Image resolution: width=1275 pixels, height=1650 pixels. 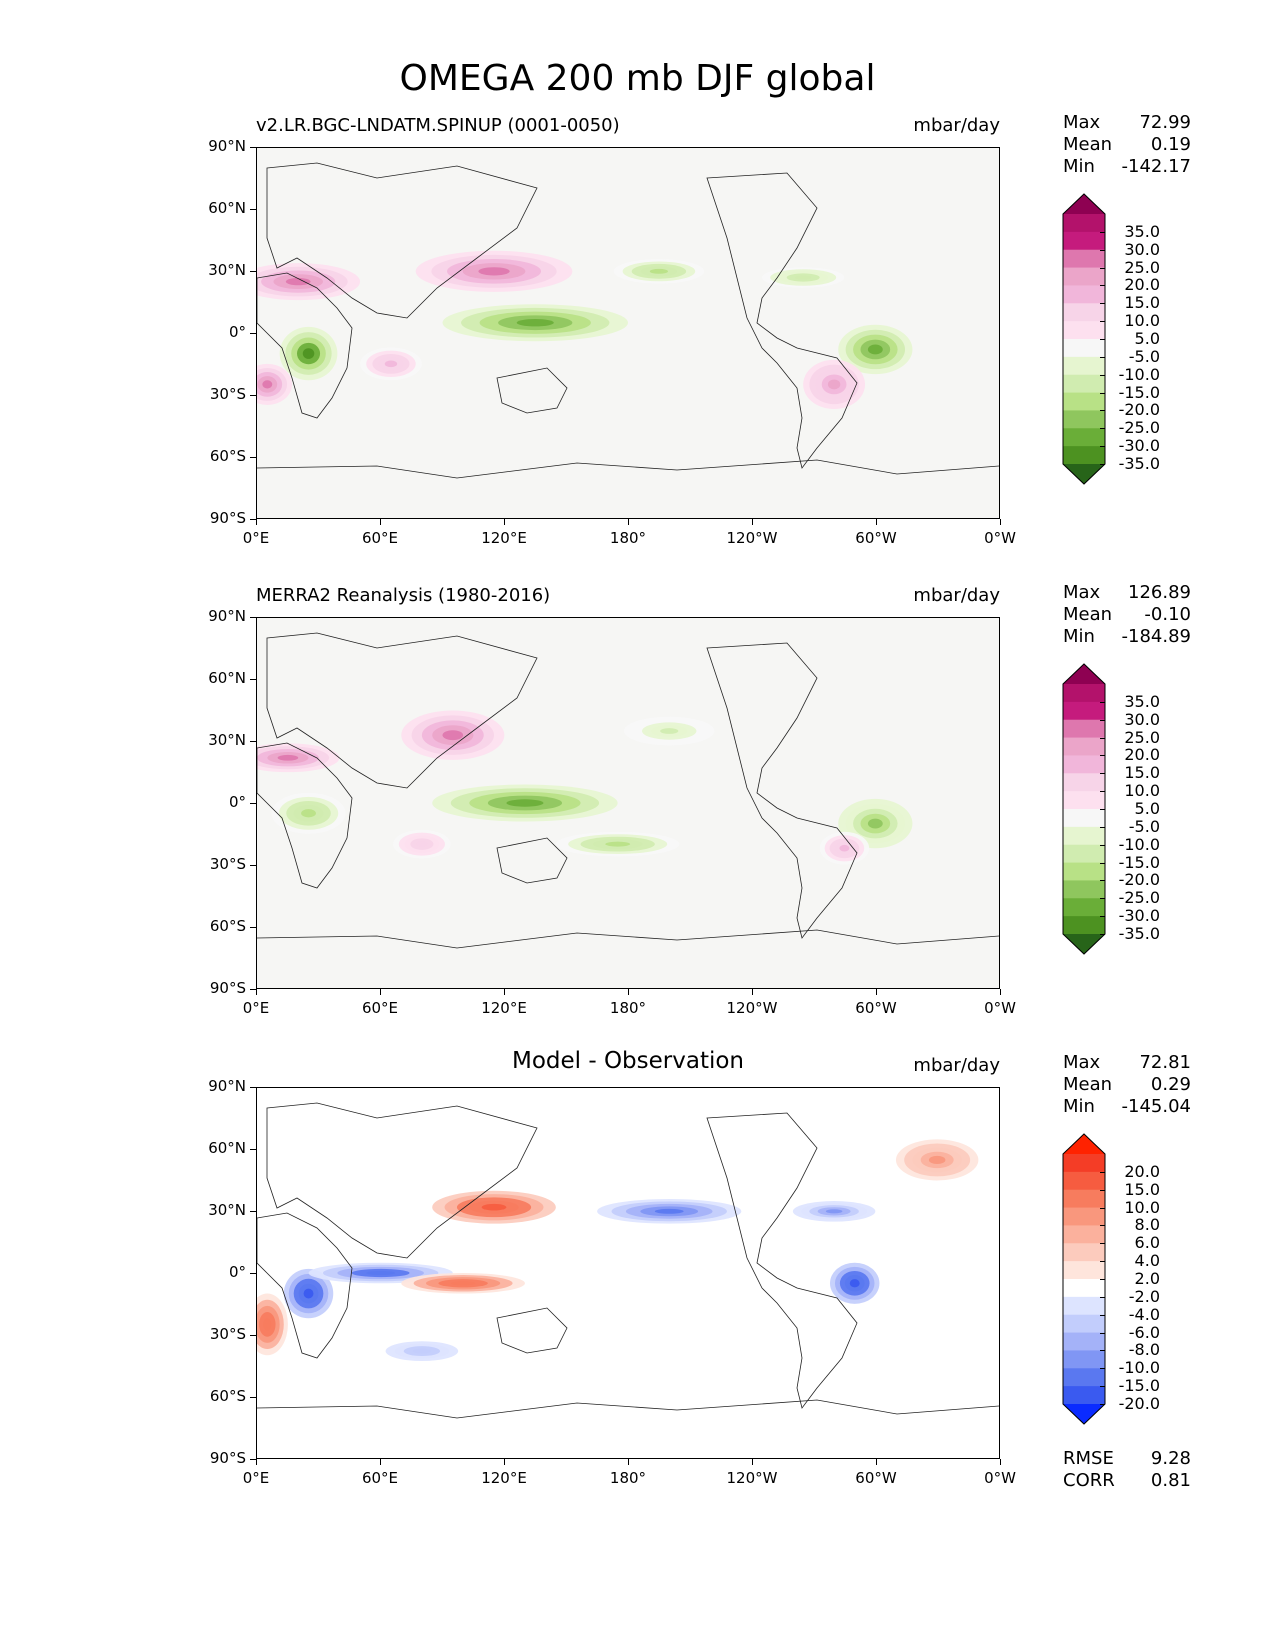 I want to click on max-value: 72.99, so click(x=1165, y=122).